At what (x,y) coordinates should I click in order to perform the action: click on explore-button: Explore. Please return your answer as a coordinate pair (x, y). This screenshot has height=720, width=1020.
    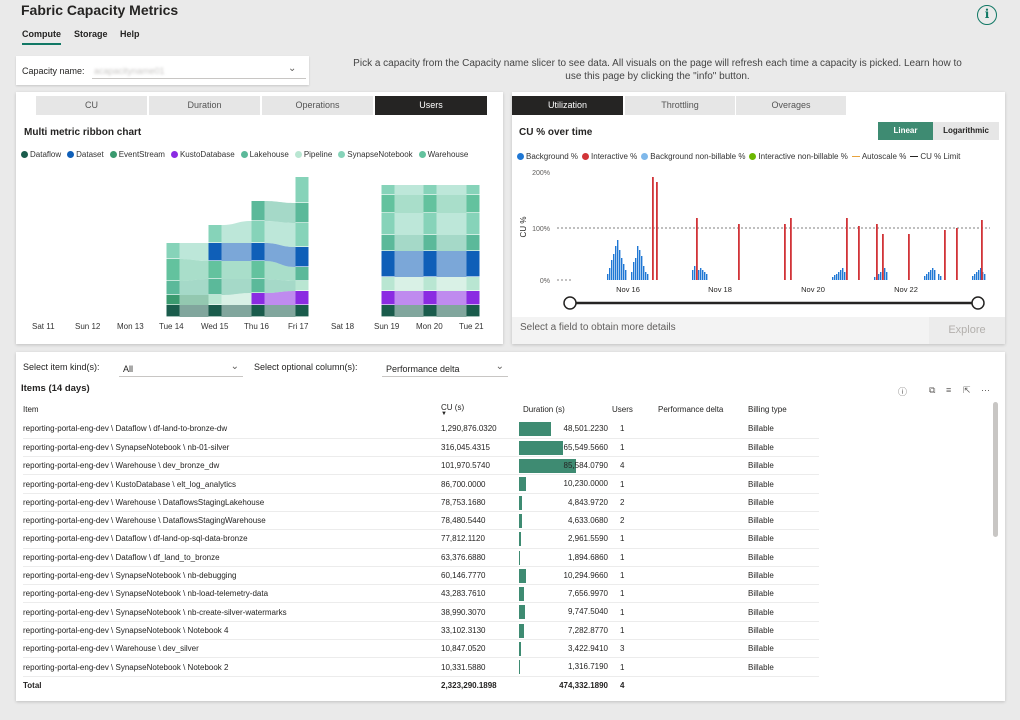
    Looking at the image, I should click on (967, 330).